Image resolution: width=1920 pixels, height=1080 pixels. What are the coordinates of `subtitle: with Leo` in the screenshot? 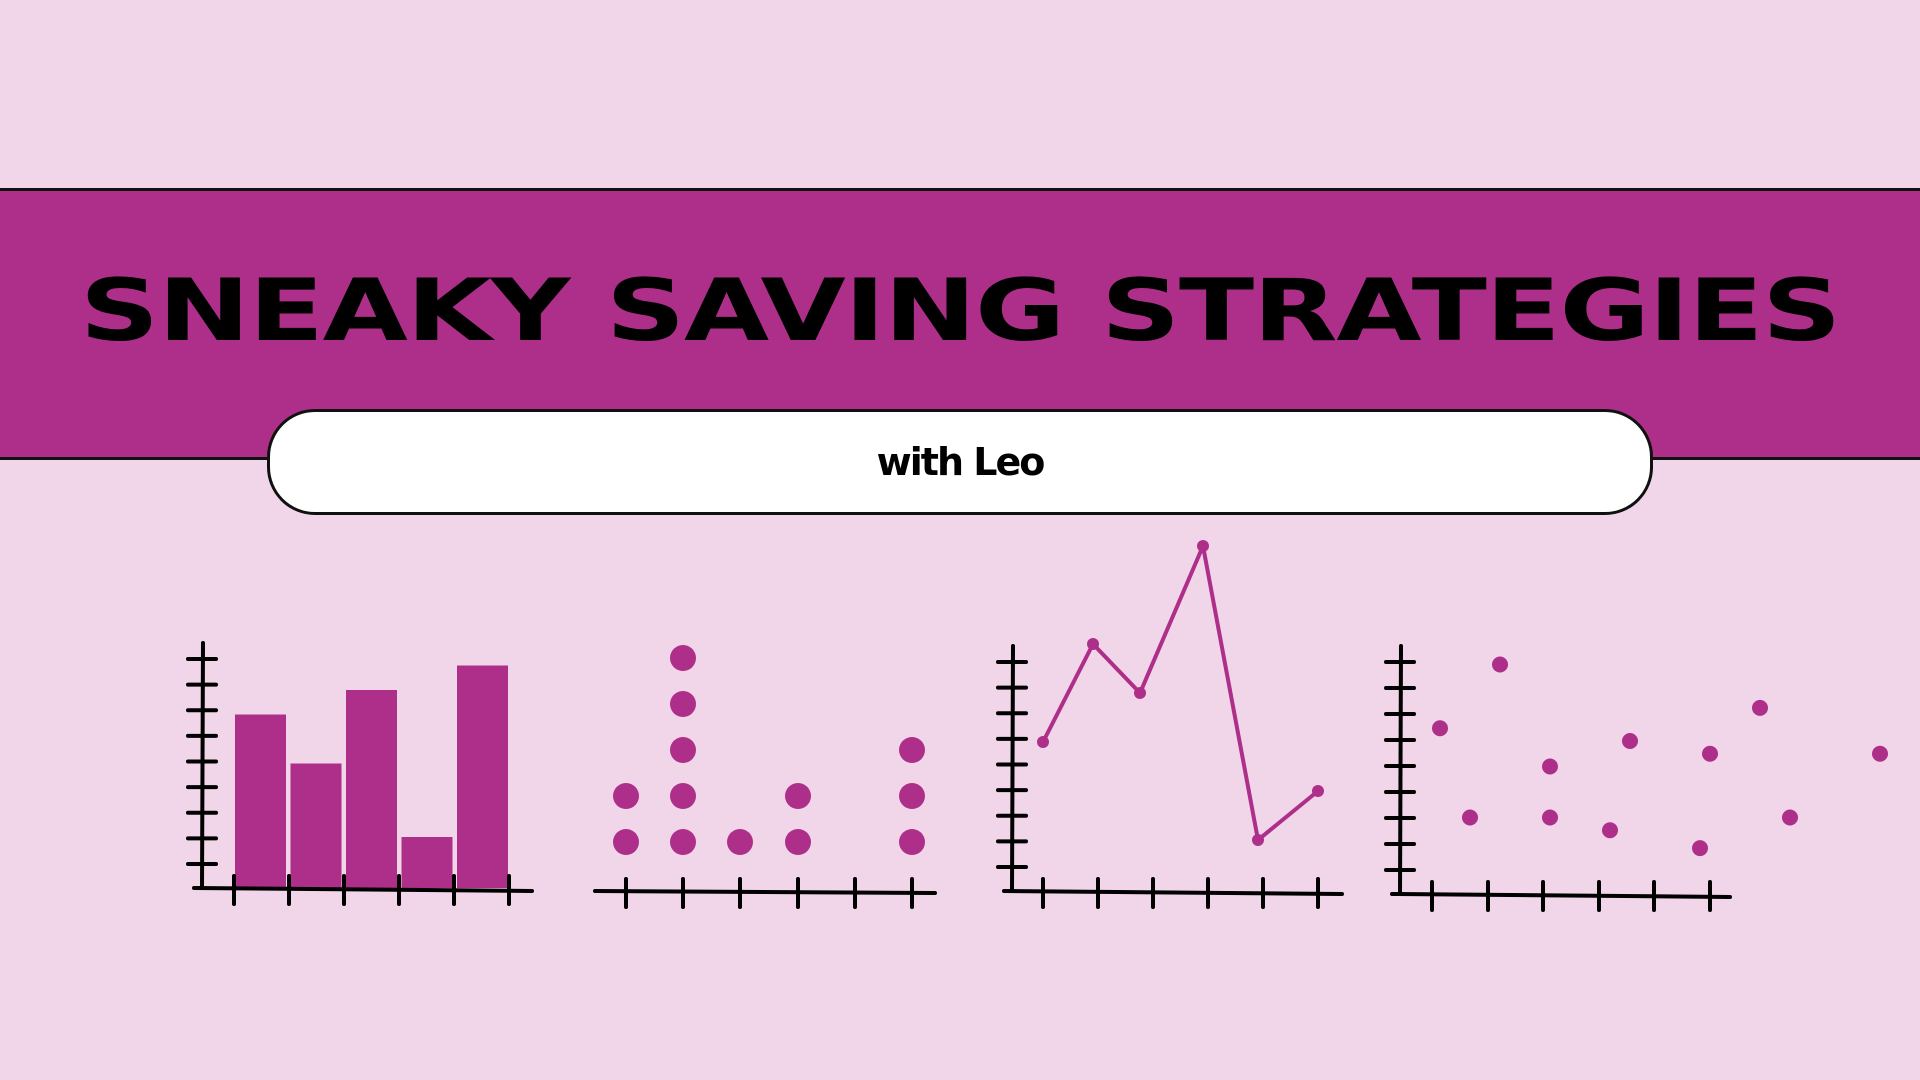 It's located at (961, 462).